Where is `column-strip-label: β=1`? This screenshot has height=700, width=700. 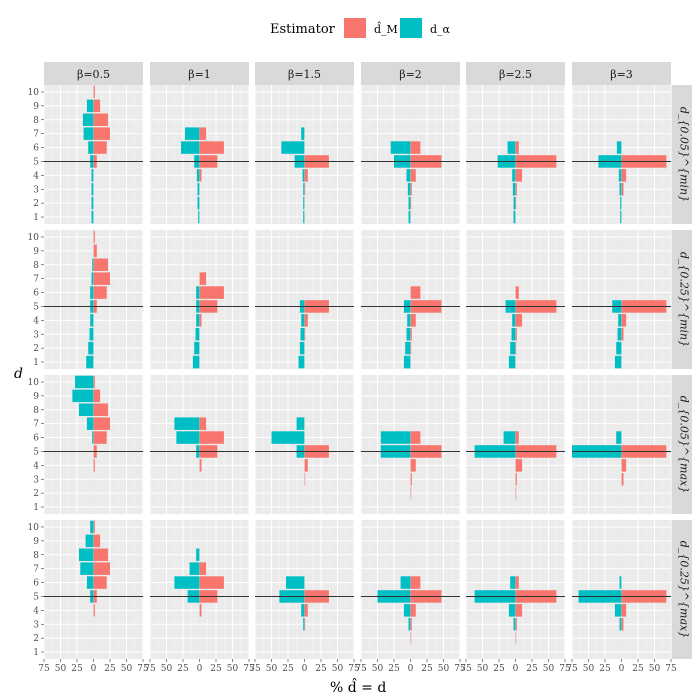 column-strip-label: β=1 is located at coordinates (199, 74).